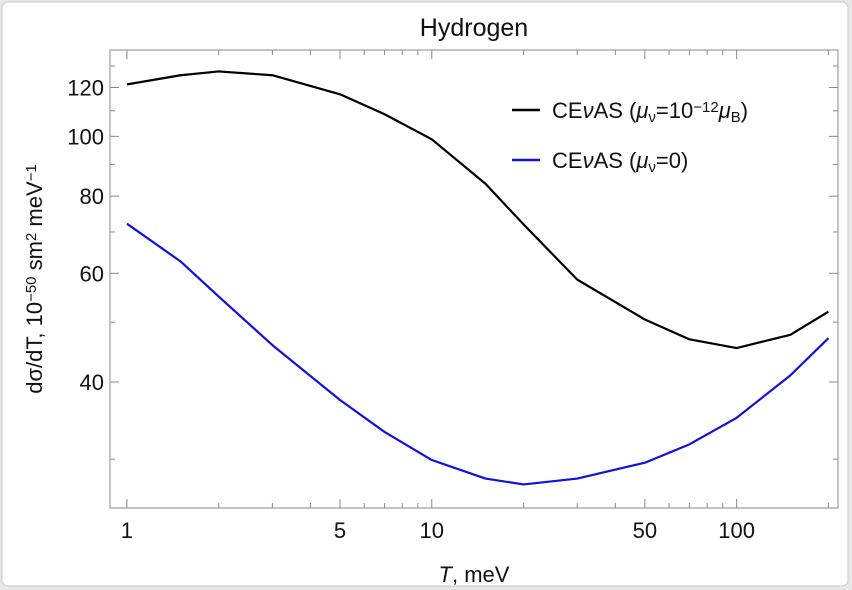 The width and height of the screenshot is (852, 590). I want to click on x-tick-label: 5, so click(340, 530).